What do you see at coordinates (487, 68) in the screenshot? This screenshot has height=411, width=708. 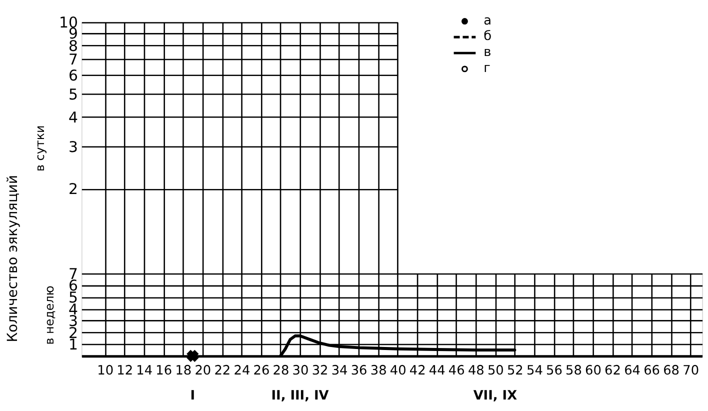 I see `legend-label: г` at bounding box center [487, 68].